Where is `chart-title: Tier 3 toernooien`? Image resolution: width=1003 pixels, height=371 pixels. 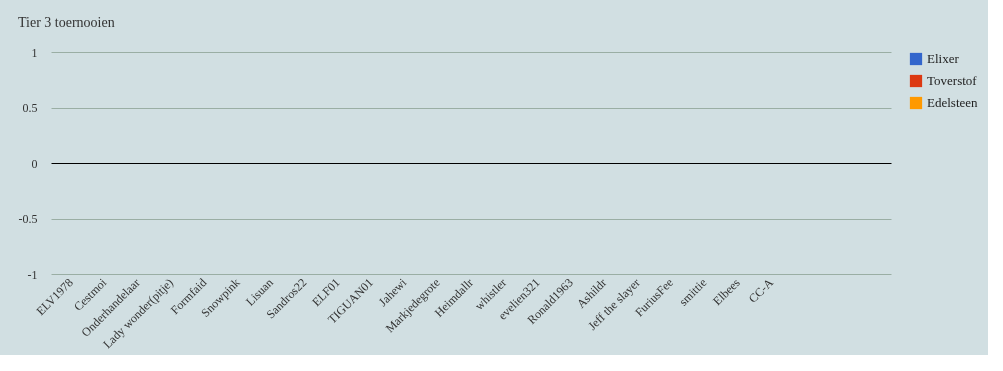 chart-title: Tier 3 toernooien is located at coordinates (66, 22).